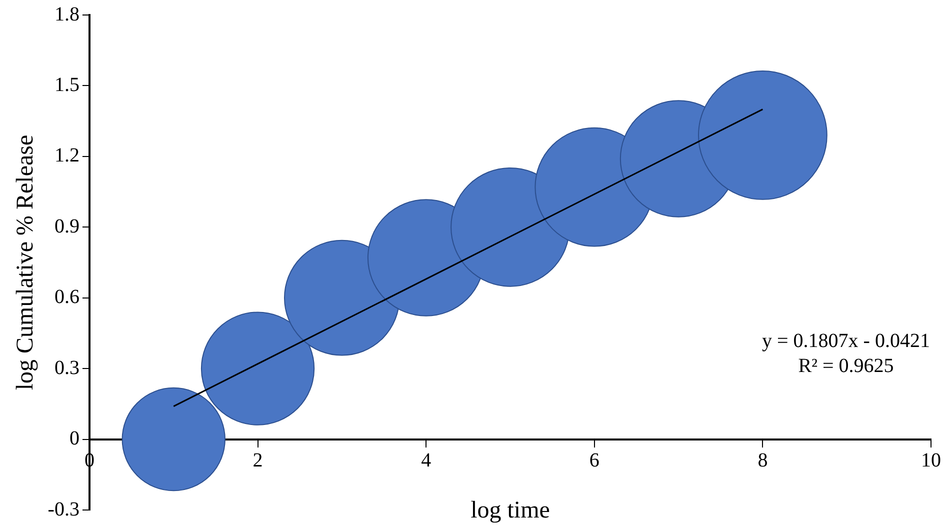 This screenshot has height=525, width=945. Describe the element at coordinates (594, 461) in the screenshot. I see `x-tick-label: 6` at that location.